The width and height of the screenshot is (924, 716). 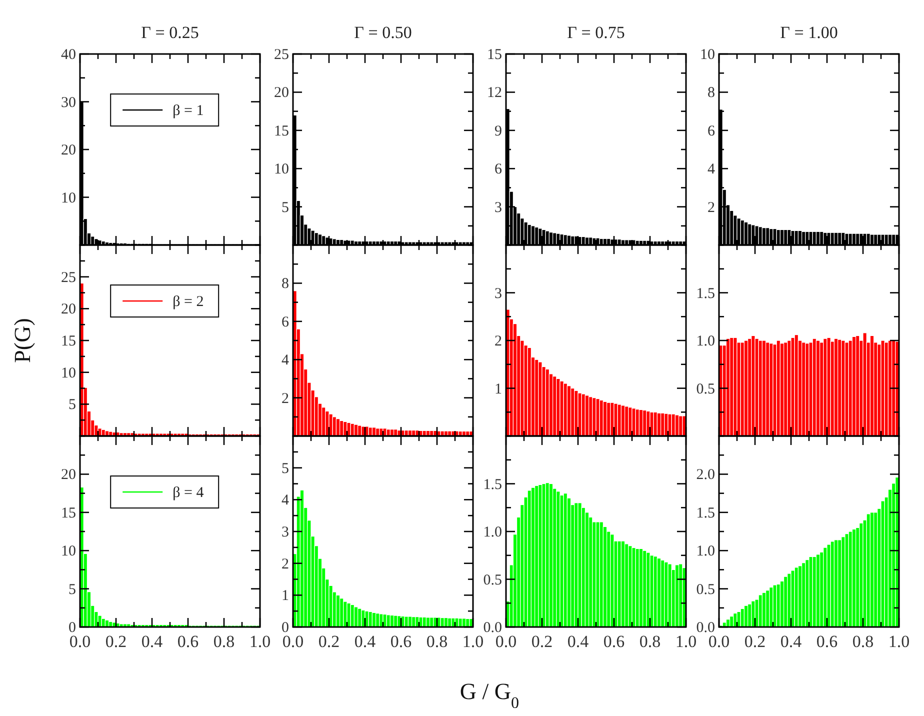 I want to click on y-axis-title: P(G), so click(x=22, y=340).